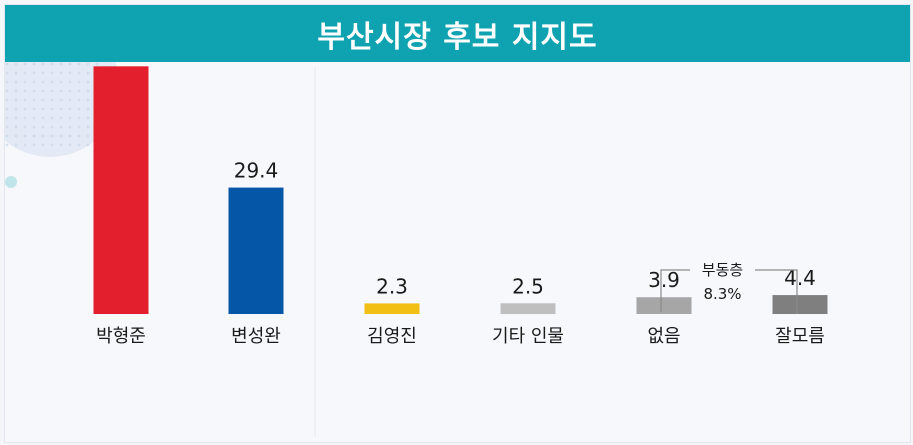 This screenshot has height=445, width=913. I want to click on decor-dot, so click(11, 182).